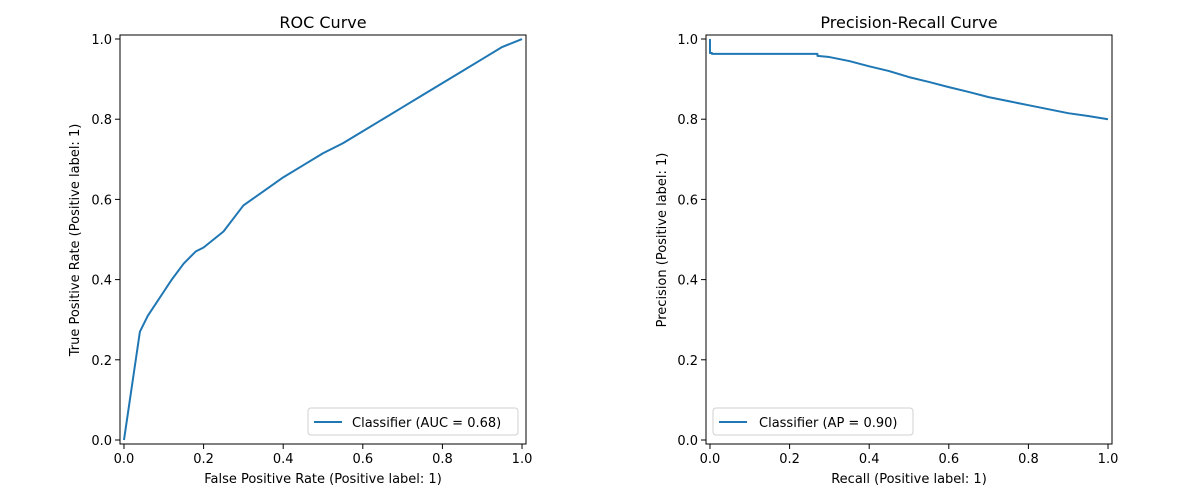 The width and height of the screenshot is (1200, 500). What do you see at coordinates (710, 459) in the screenshot?
I see `pr-x-tick-label: 0.0` at bounding box center [710, 459].